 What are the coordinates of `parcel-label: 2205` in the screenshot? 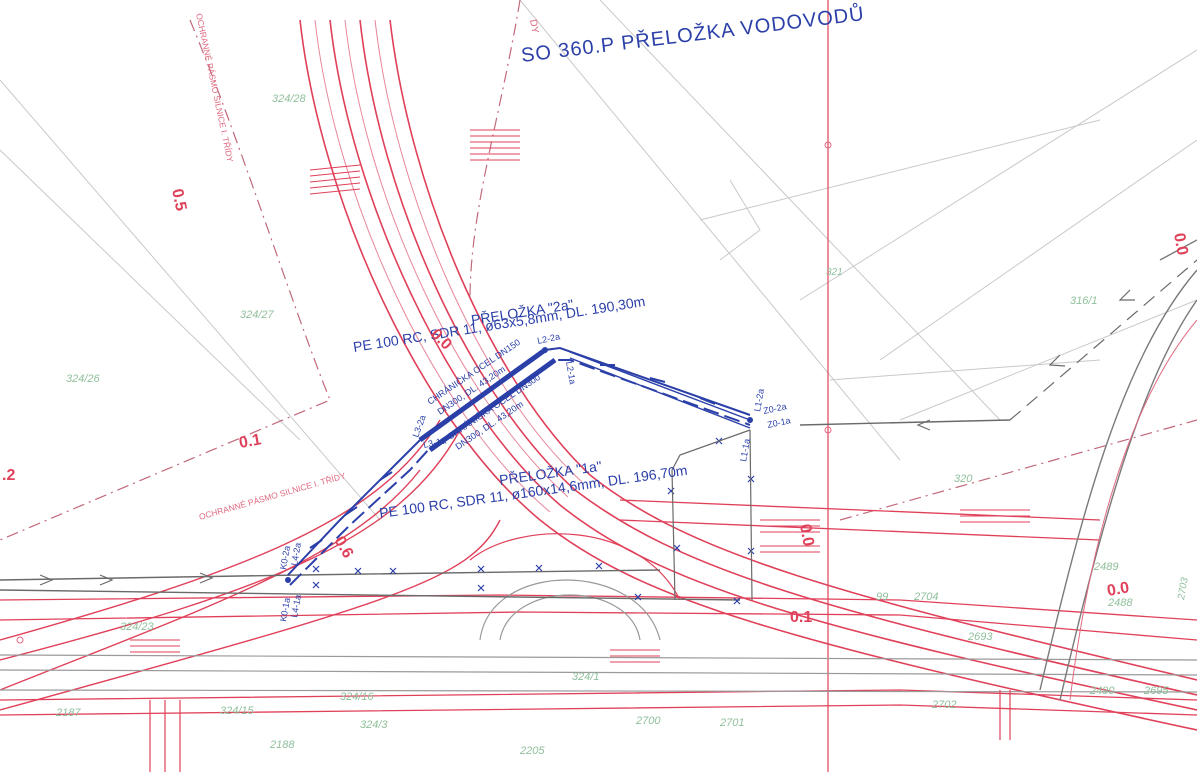 It's located at (532, 751).